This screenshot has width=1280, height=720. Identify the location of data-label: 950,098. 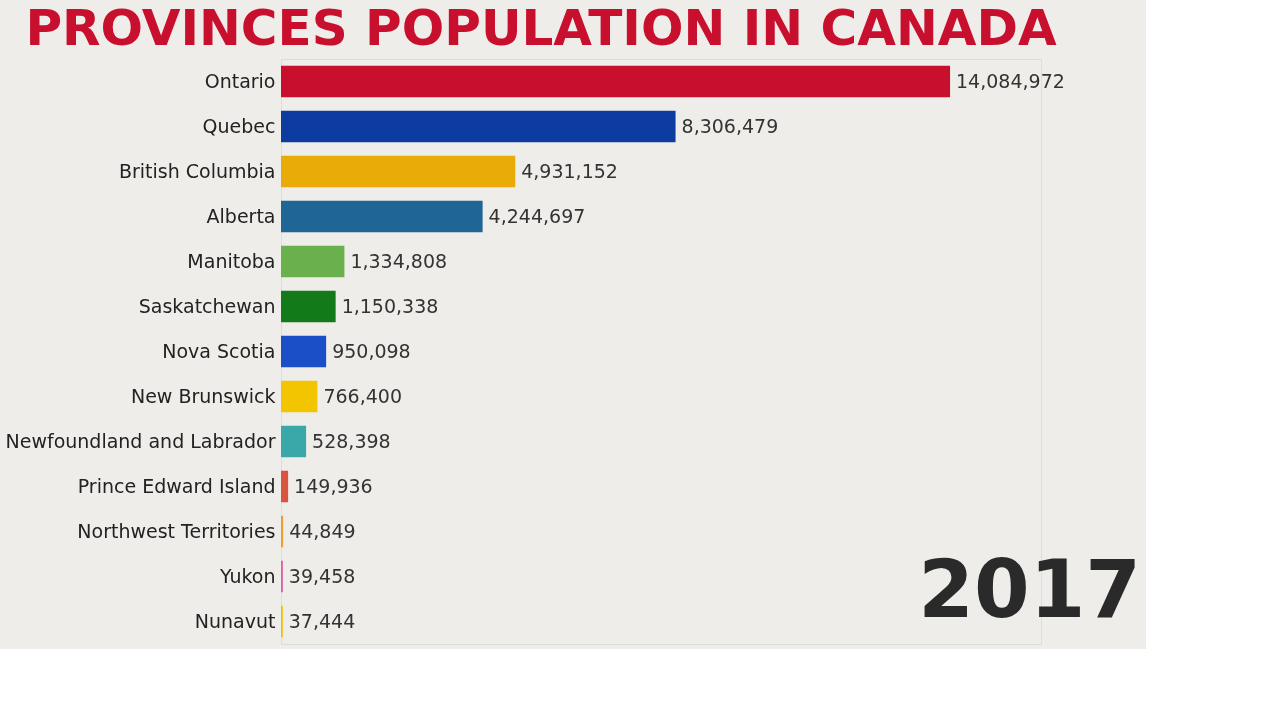
(371, 350).